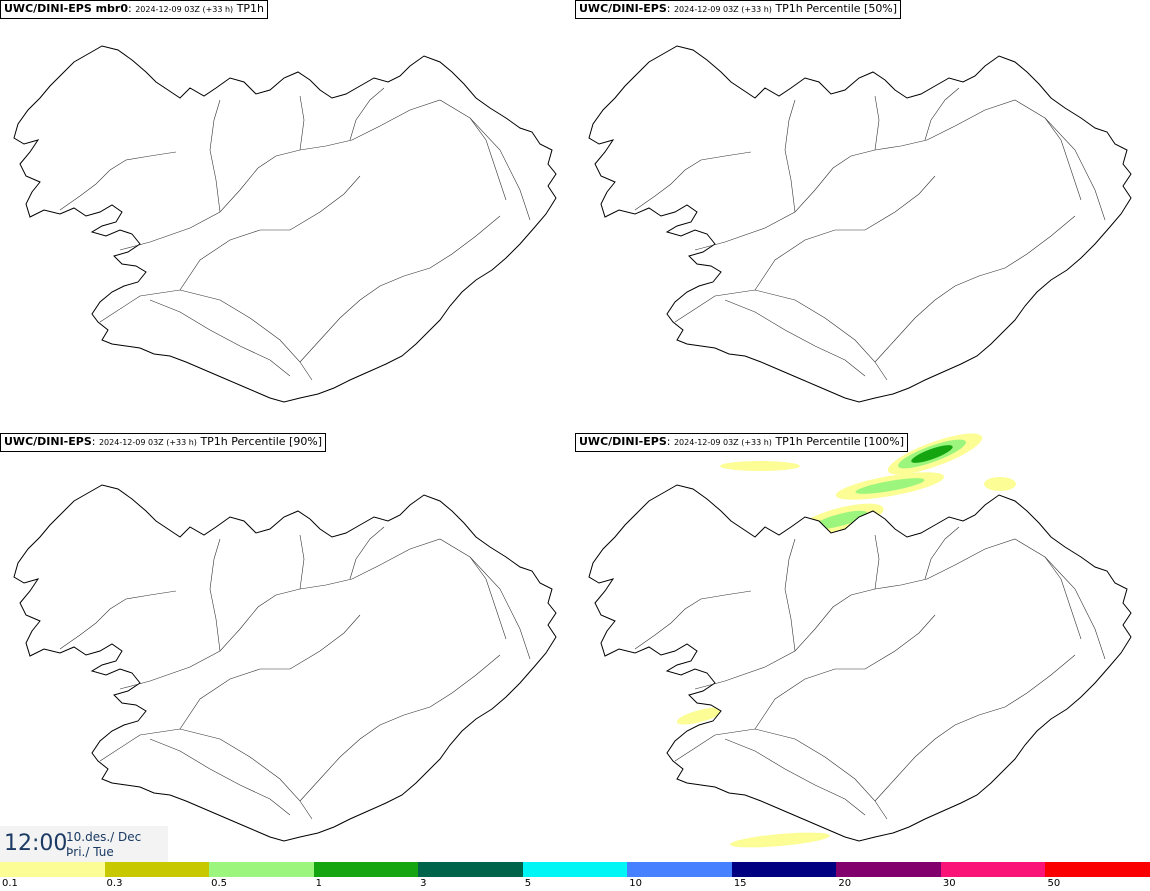 This screenshot has height=891, width=1150. Describe the element at coordinates (114, 883) in the screenshot. I see `legend-tick-label: 0.3` at that location.